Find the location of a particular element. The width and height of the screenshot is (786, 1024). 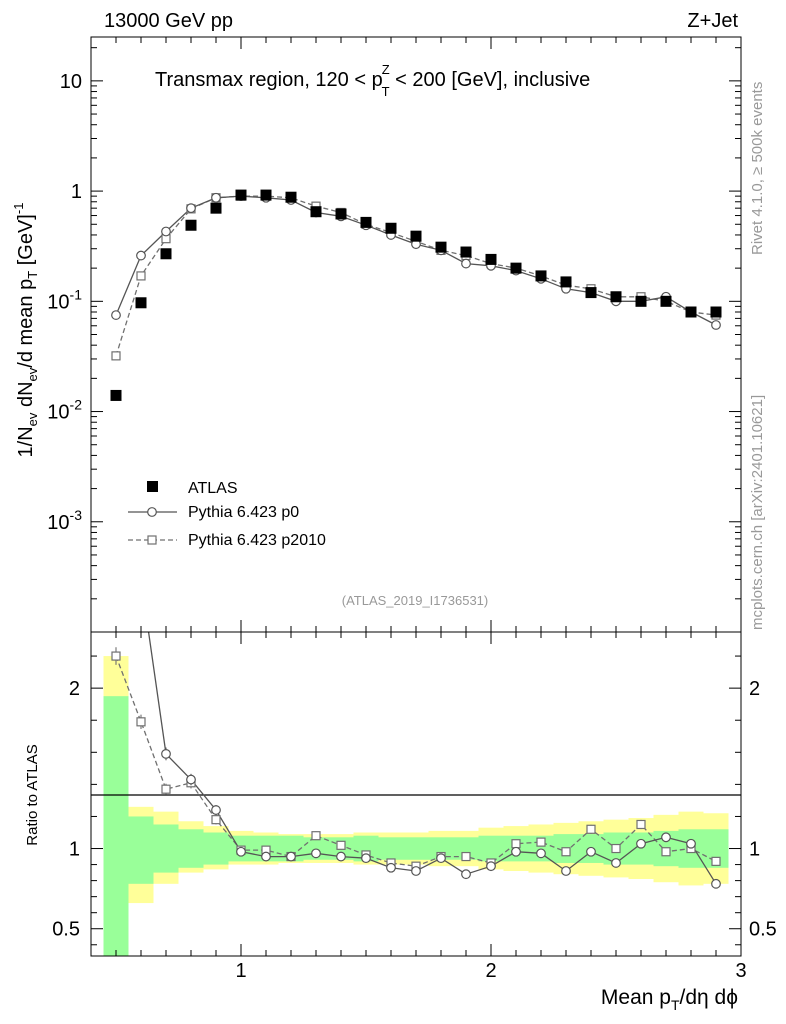

mcplots-label: mcplots.cern.ch [arXiv:2401.10621] is located at coordinates (757, 512).